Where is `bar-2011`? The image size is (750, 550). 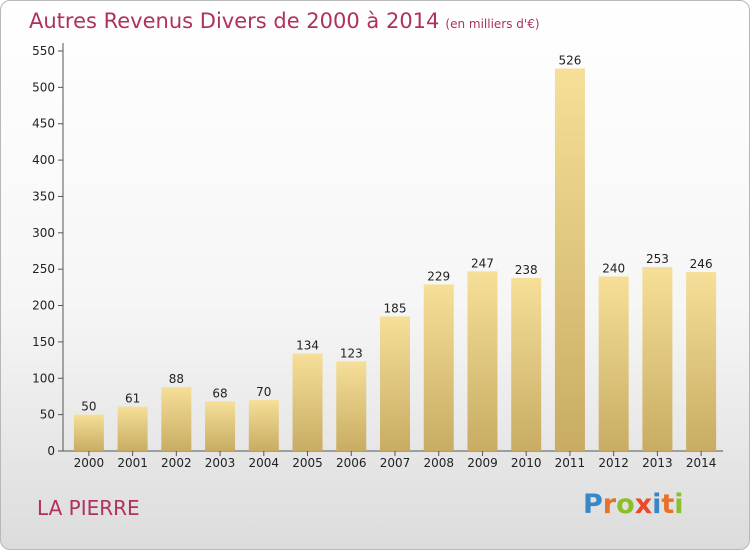 bar-2011 is located at coordinates (569, 260).